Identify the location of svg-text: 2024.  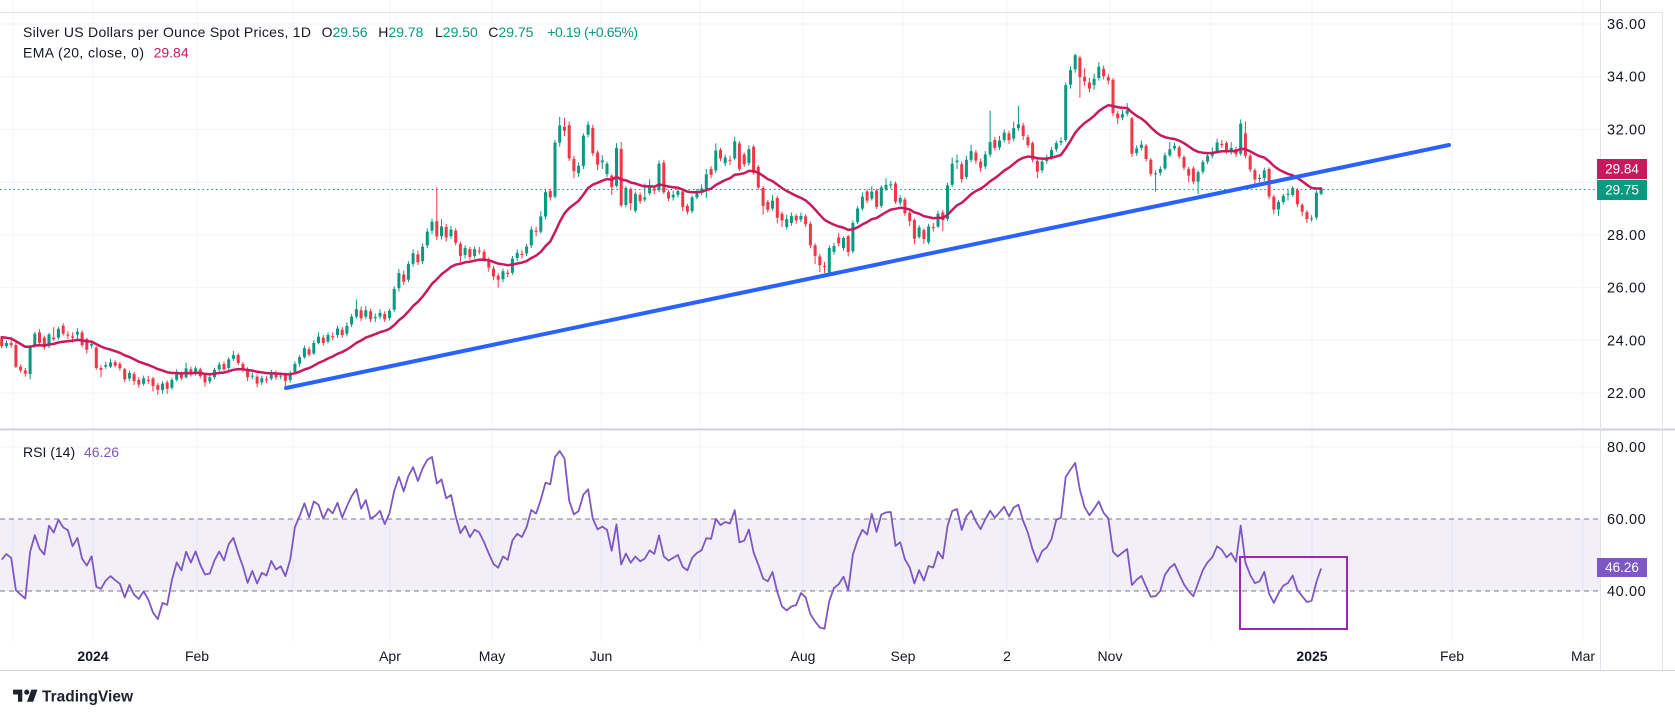
(92, 656).